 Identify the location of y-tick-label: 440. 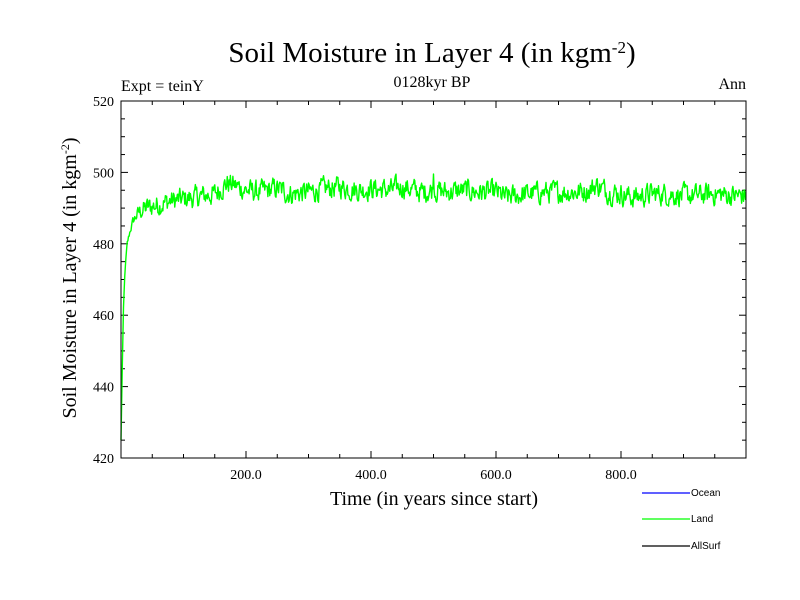
(103, 388).